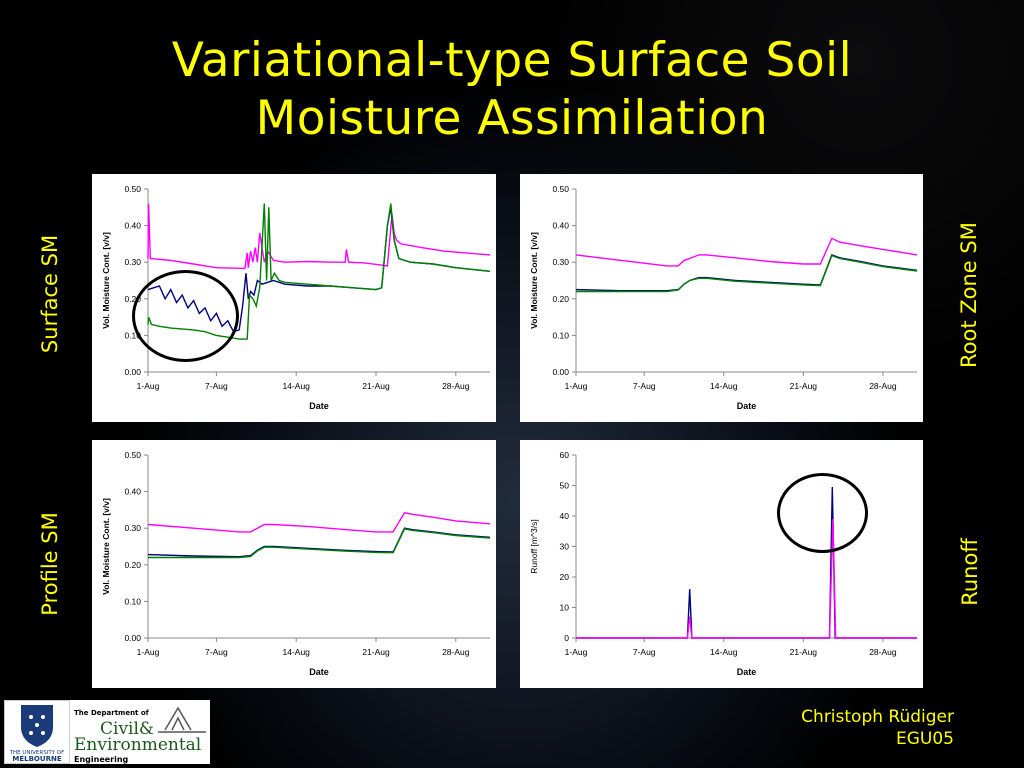 The image size is (1024, 768). What do you see at coordinates (565, 547) in the screenshot?
I see `y-tick-label: 30` at bounding box center [565, 547].